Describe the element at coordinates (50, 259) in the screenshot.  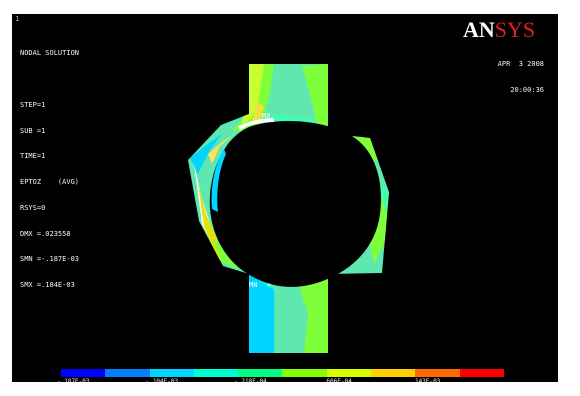
I see `info-line: SMN =-.187E-03` at that location.